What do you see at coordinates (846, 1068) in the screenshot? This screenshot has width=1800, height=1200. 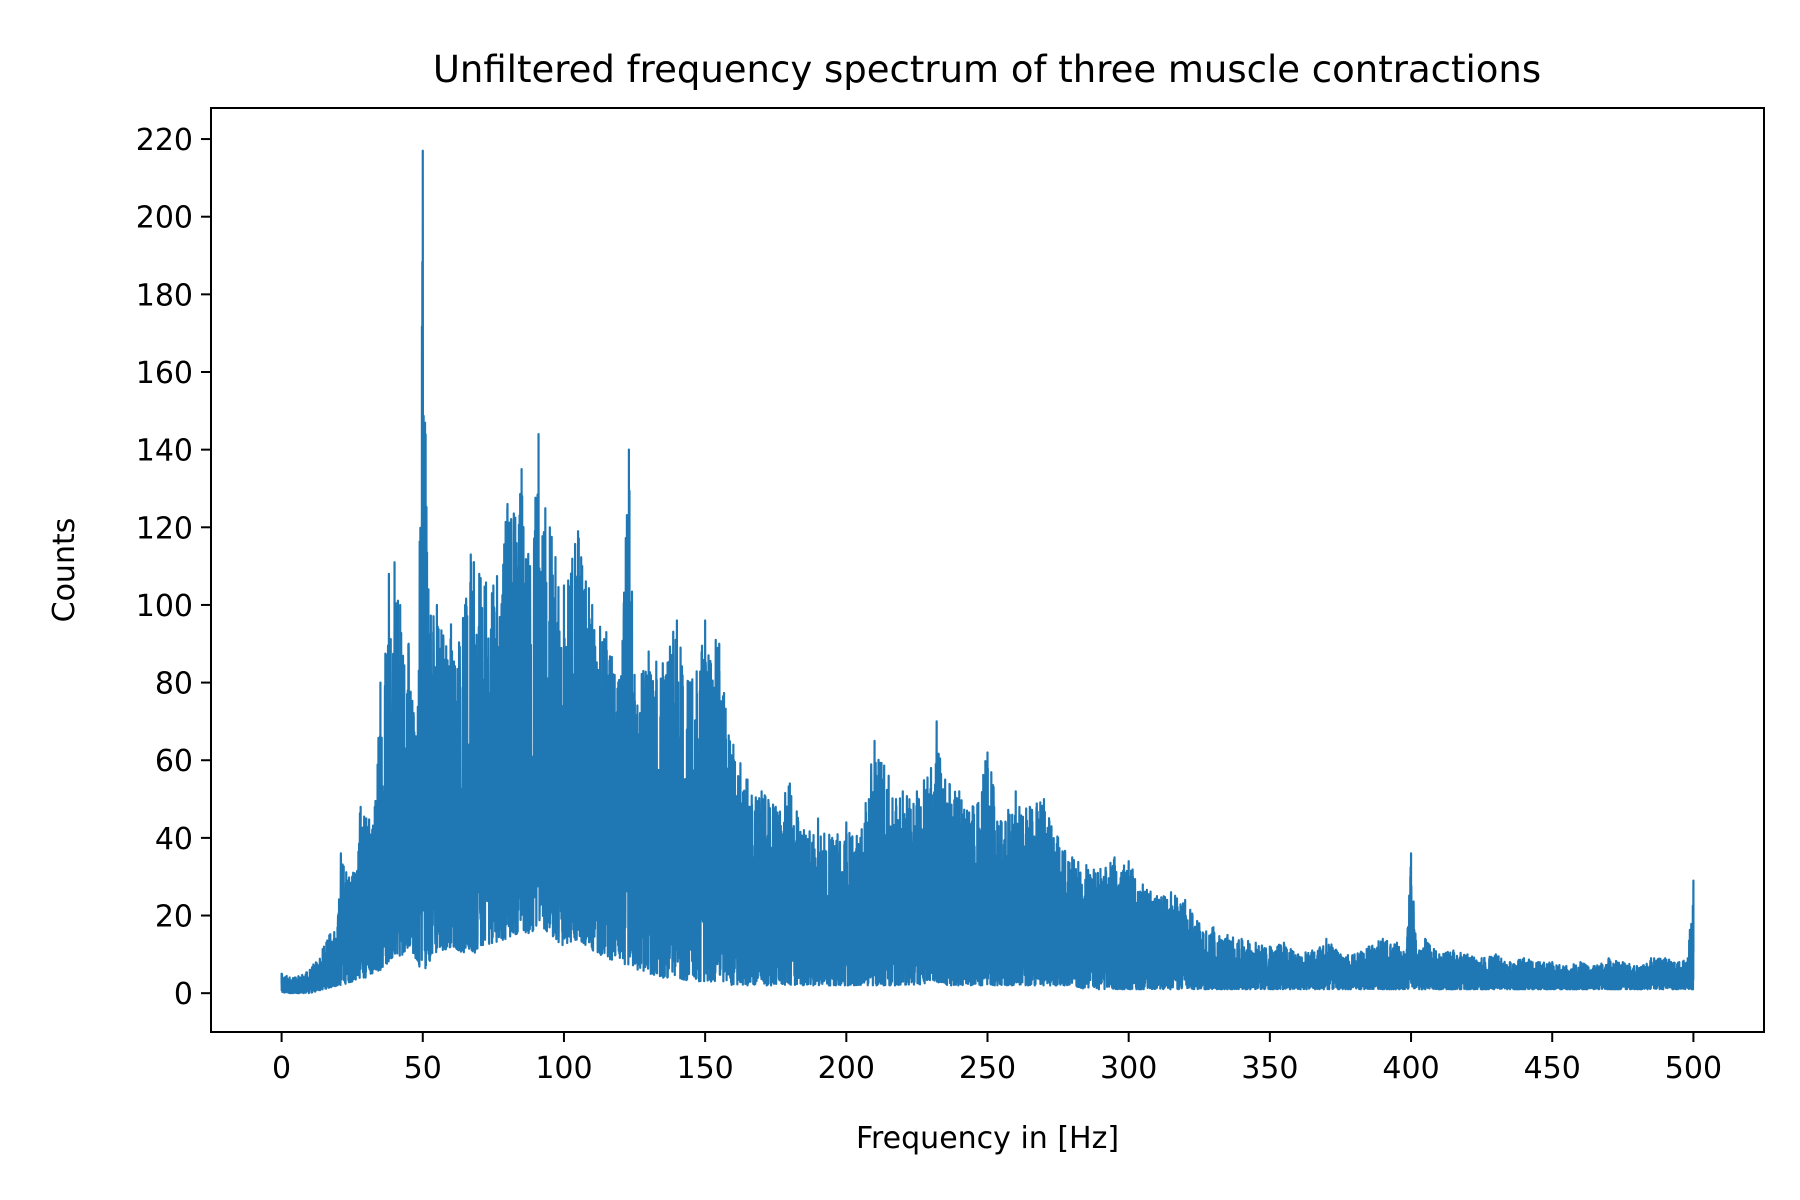 I see `x-tick-label: 200` at bounding box center [846, 1068].